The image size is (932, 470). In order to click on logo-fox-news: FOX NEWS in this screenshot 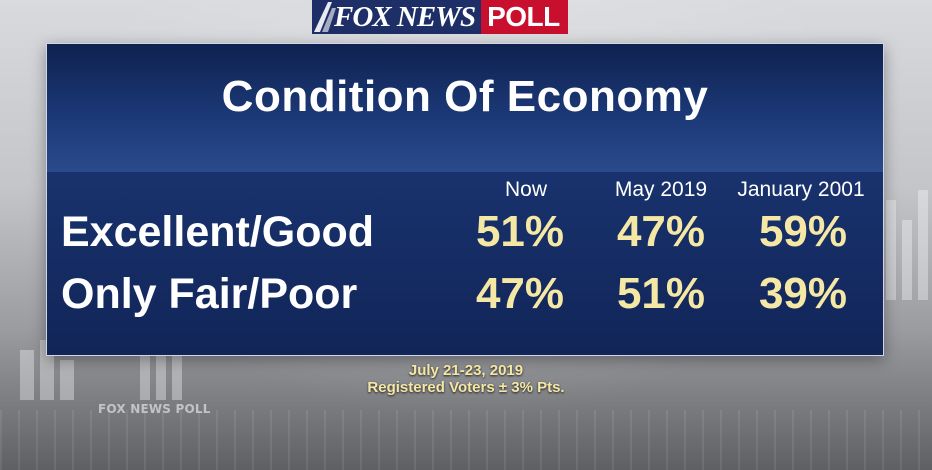, I will do `click(397, 17)`.